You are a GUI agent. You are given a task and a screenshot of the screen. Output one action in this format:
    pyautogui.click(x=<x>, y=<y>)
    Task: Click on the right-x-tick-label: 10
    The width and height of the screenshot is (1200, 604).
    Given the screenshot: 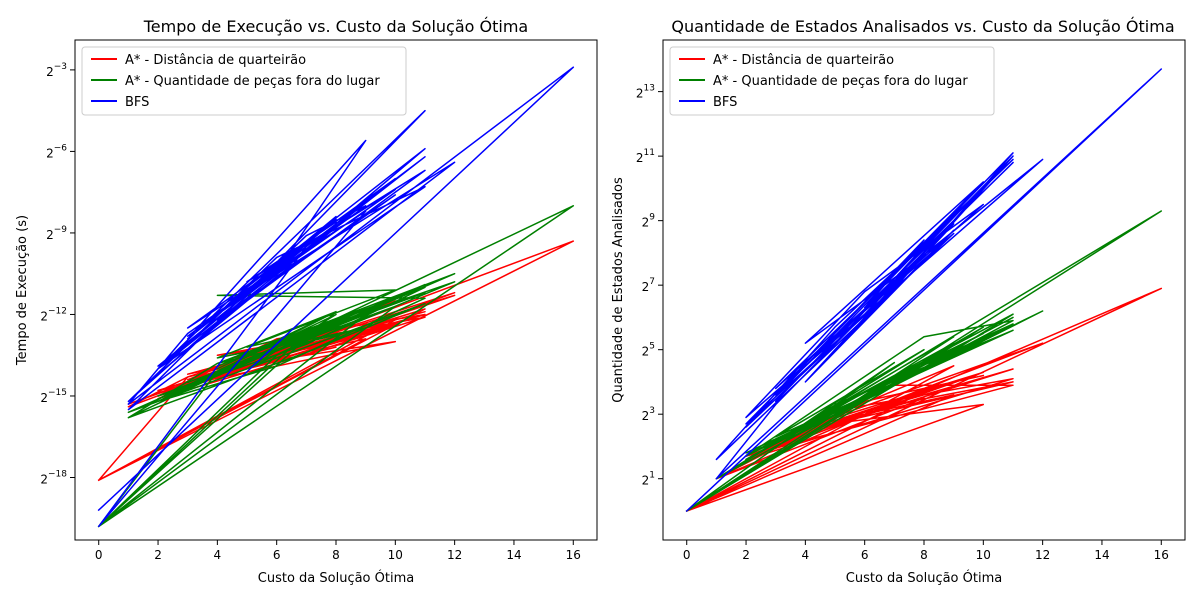 What is the action you would take?
    pyautogui.click(x=983, y=555)
    